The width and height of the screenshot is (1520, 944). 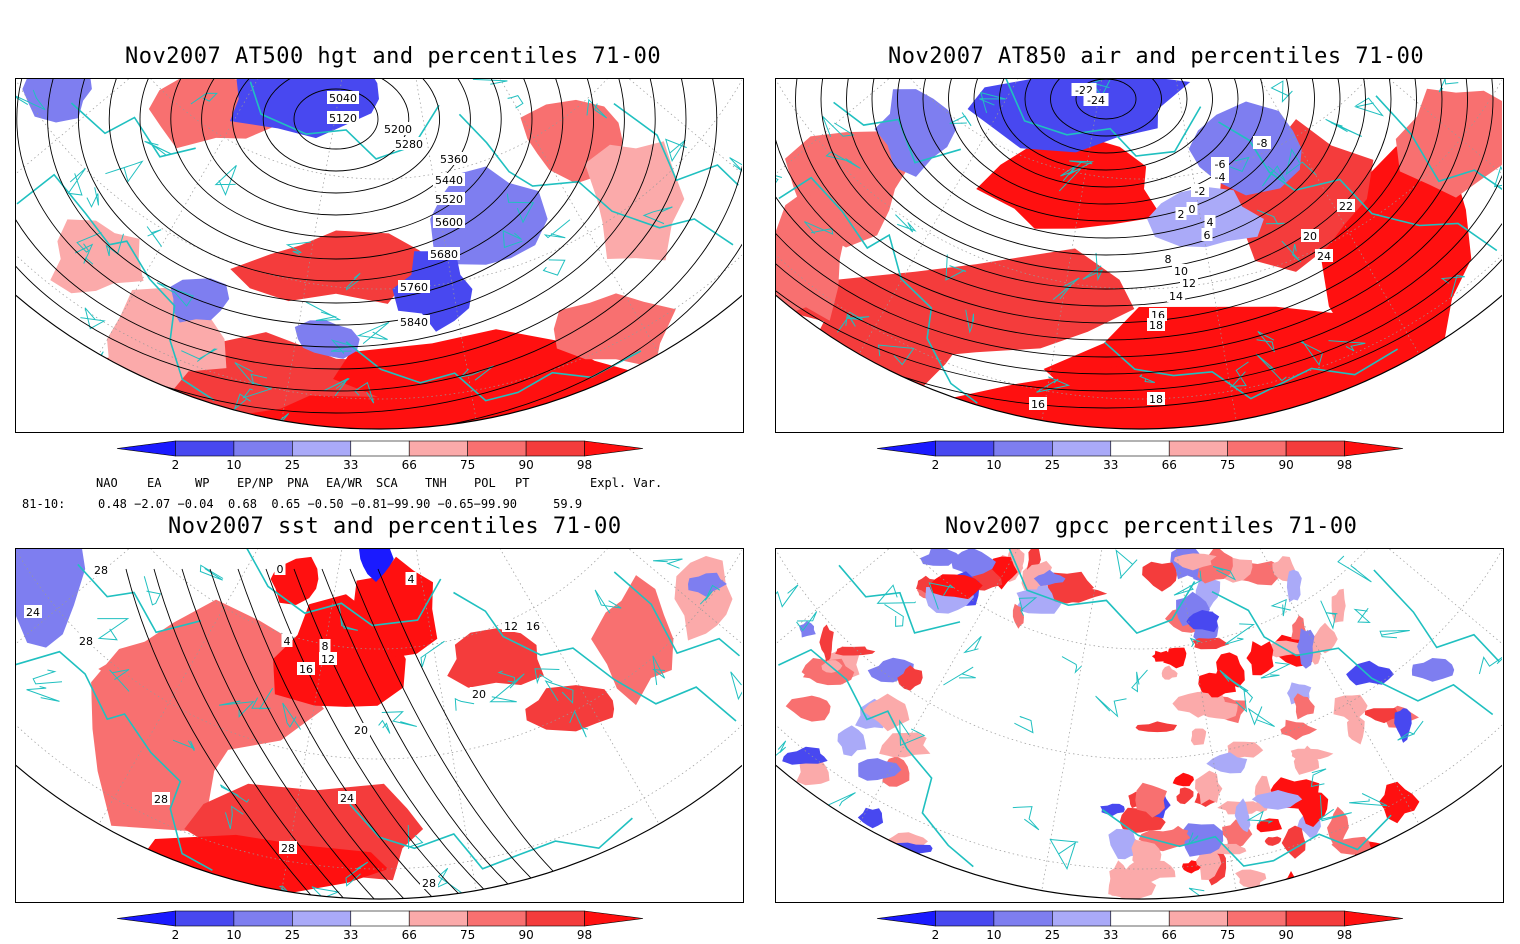 What do you see at coordinates (1220, 164) in the screenshot?
I see `contour-label: -6` at bounding box center [1220, 164].